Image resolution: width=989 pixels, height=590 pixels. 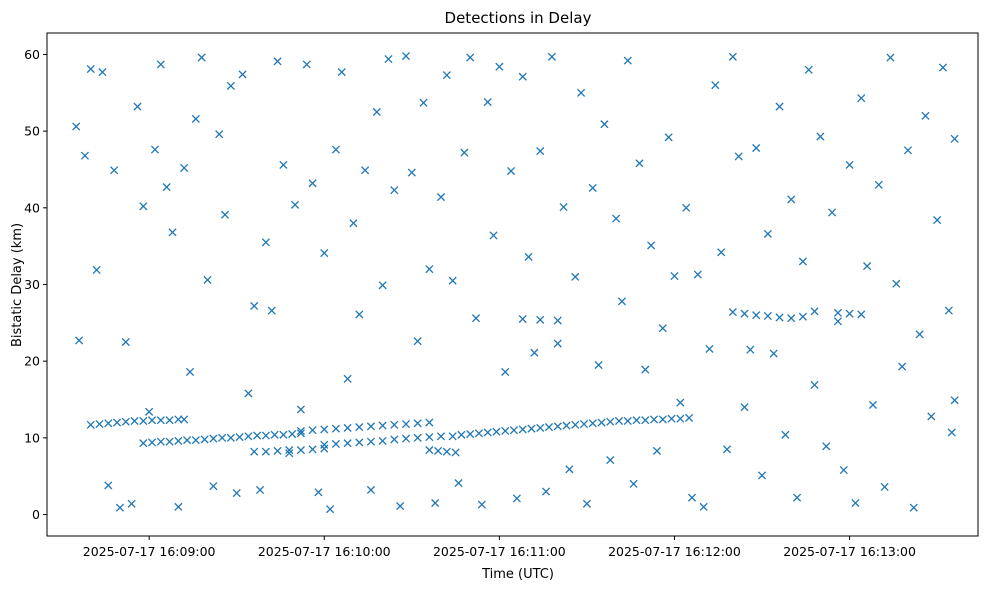 What do you see at coordinates (32, 131) in the screenshot?
I see `y-tick-label: 50` at bounding box center [32, 131].